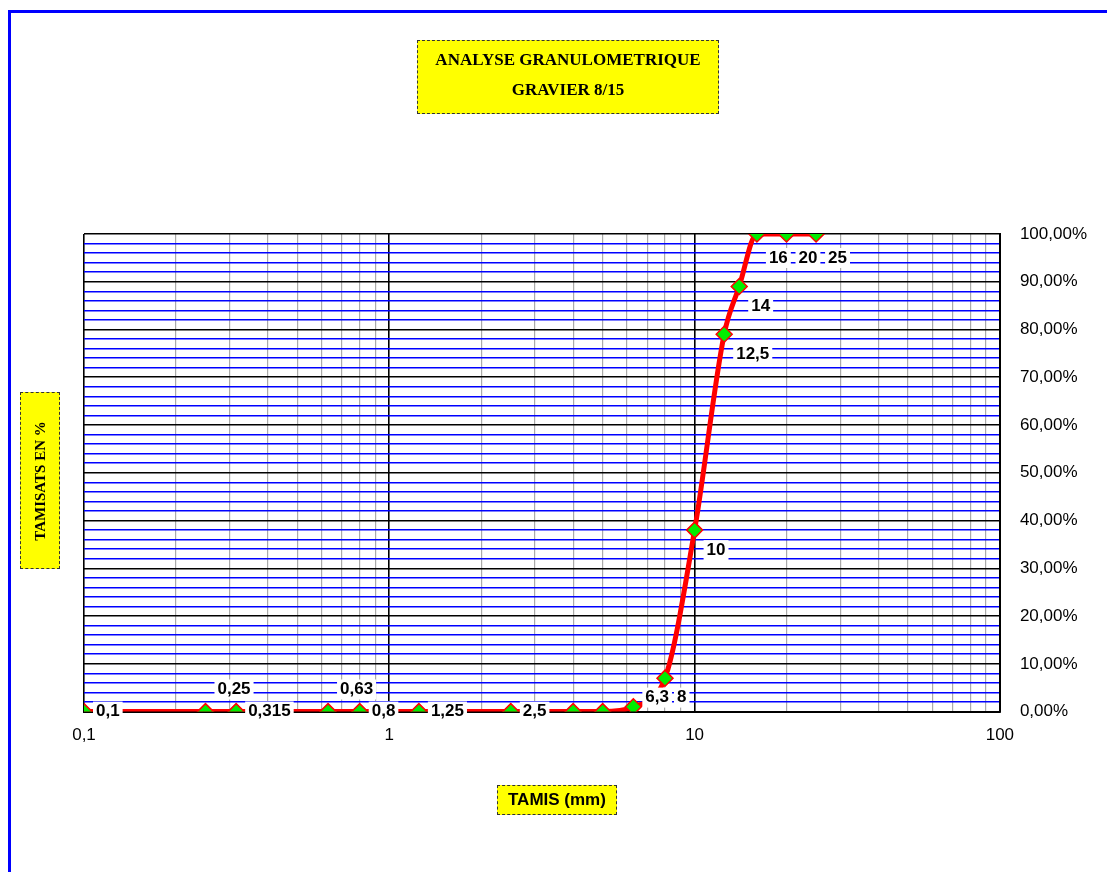 This screenshot has width=1107, height=872. Describe the element at coordinates (682, 697) in the screenshot. I see `annotation: 8` at that location.